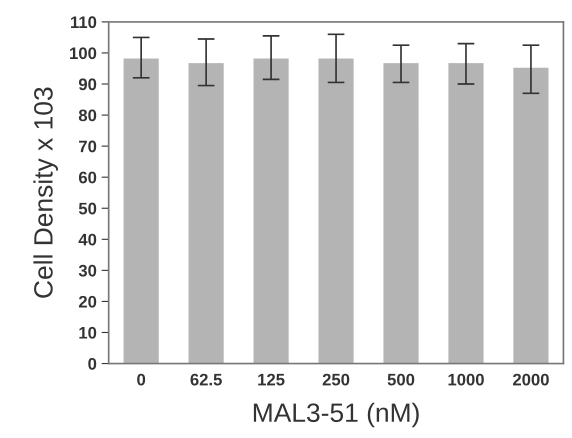 This screenshot has height=438, width=572. I want to click on x-tick-label: 1000, so click(466, 380).